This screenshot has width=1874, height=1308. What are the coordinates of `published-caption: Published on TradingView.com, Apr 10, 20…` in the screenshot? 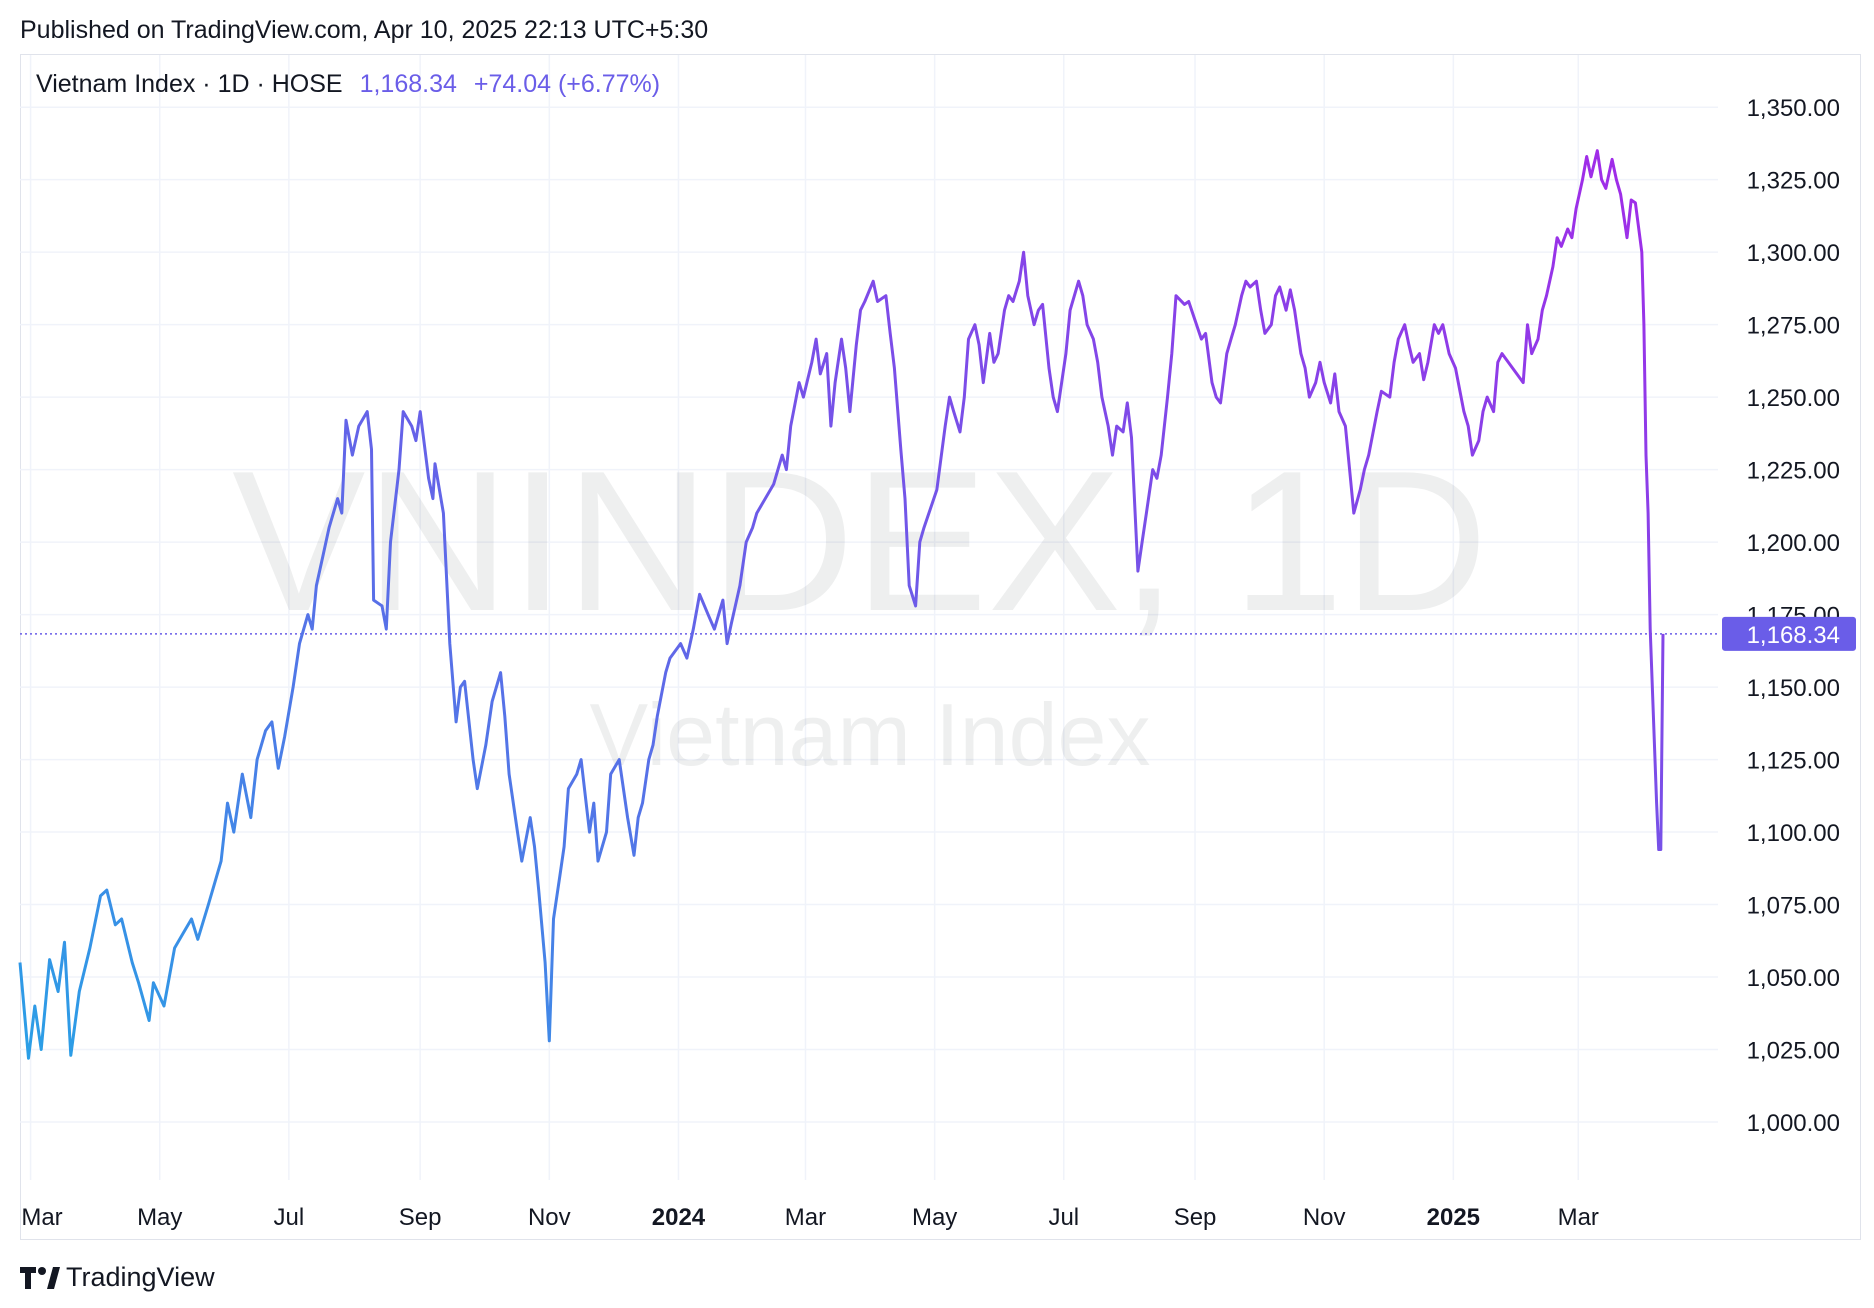 It's located at (364, 30).